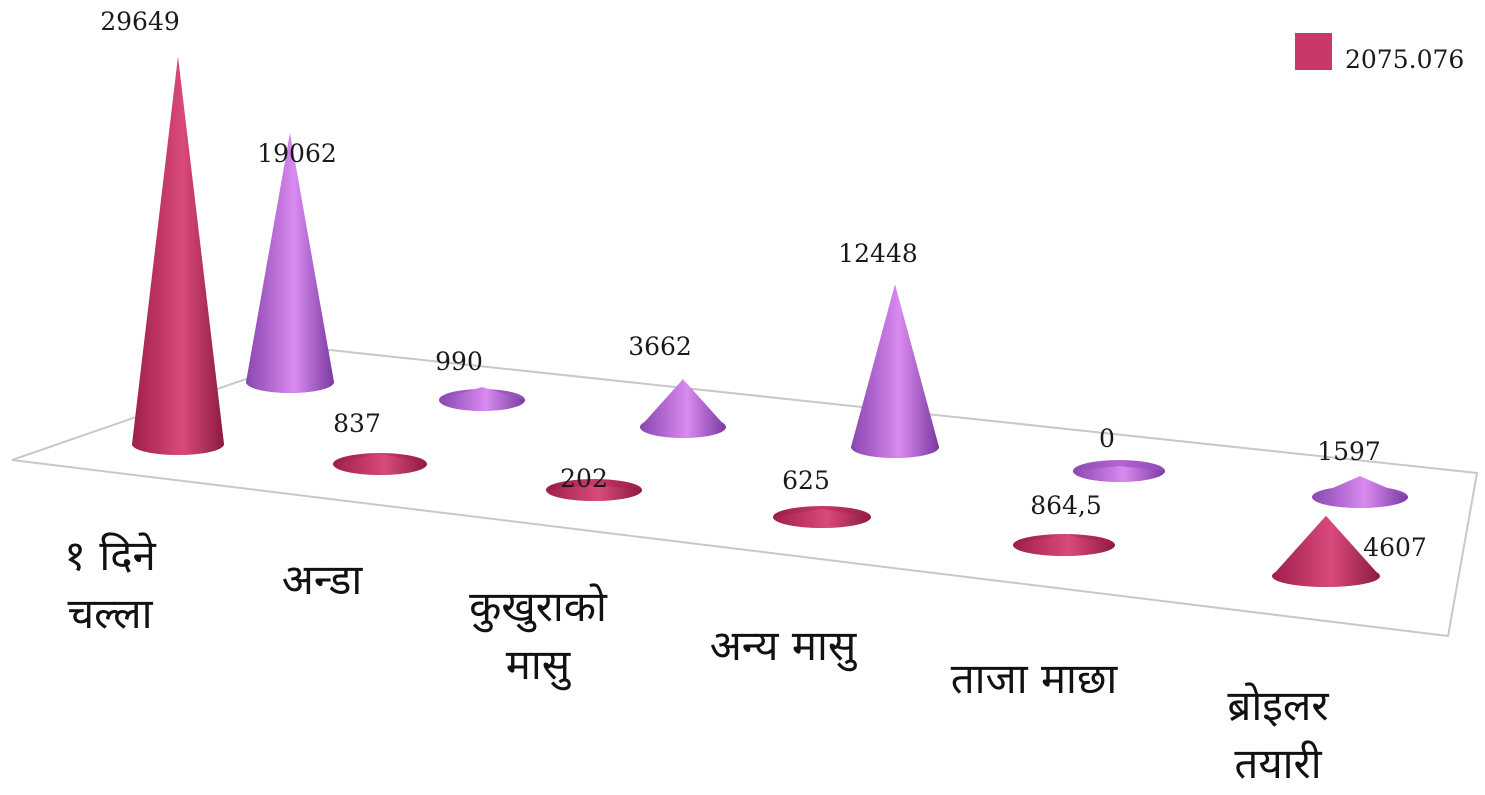 This screenshot has height=795, width=1485. Describe the element at coordinates (538, 636) in the screenshot. I see `category-label: कुखुराको मासु` at that location.